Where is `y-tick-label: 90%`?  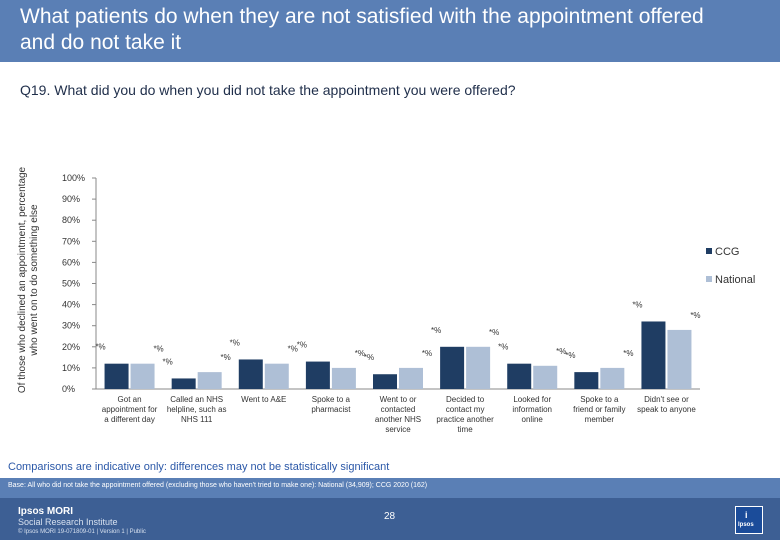 y-tick-label: 90% is located at coordinates (71, 199).